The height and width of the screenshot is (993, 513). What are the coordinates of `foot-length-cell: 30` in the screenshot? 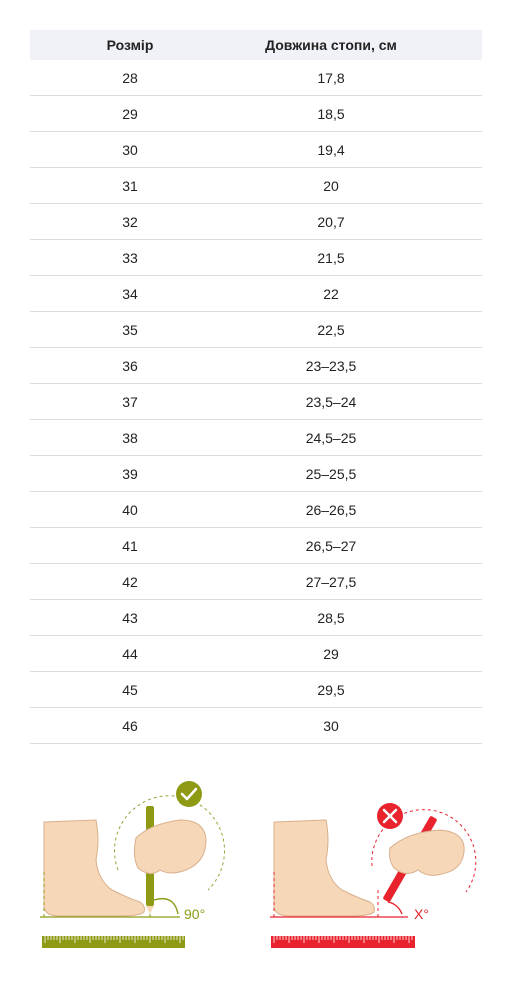 It's located at (331, 725).